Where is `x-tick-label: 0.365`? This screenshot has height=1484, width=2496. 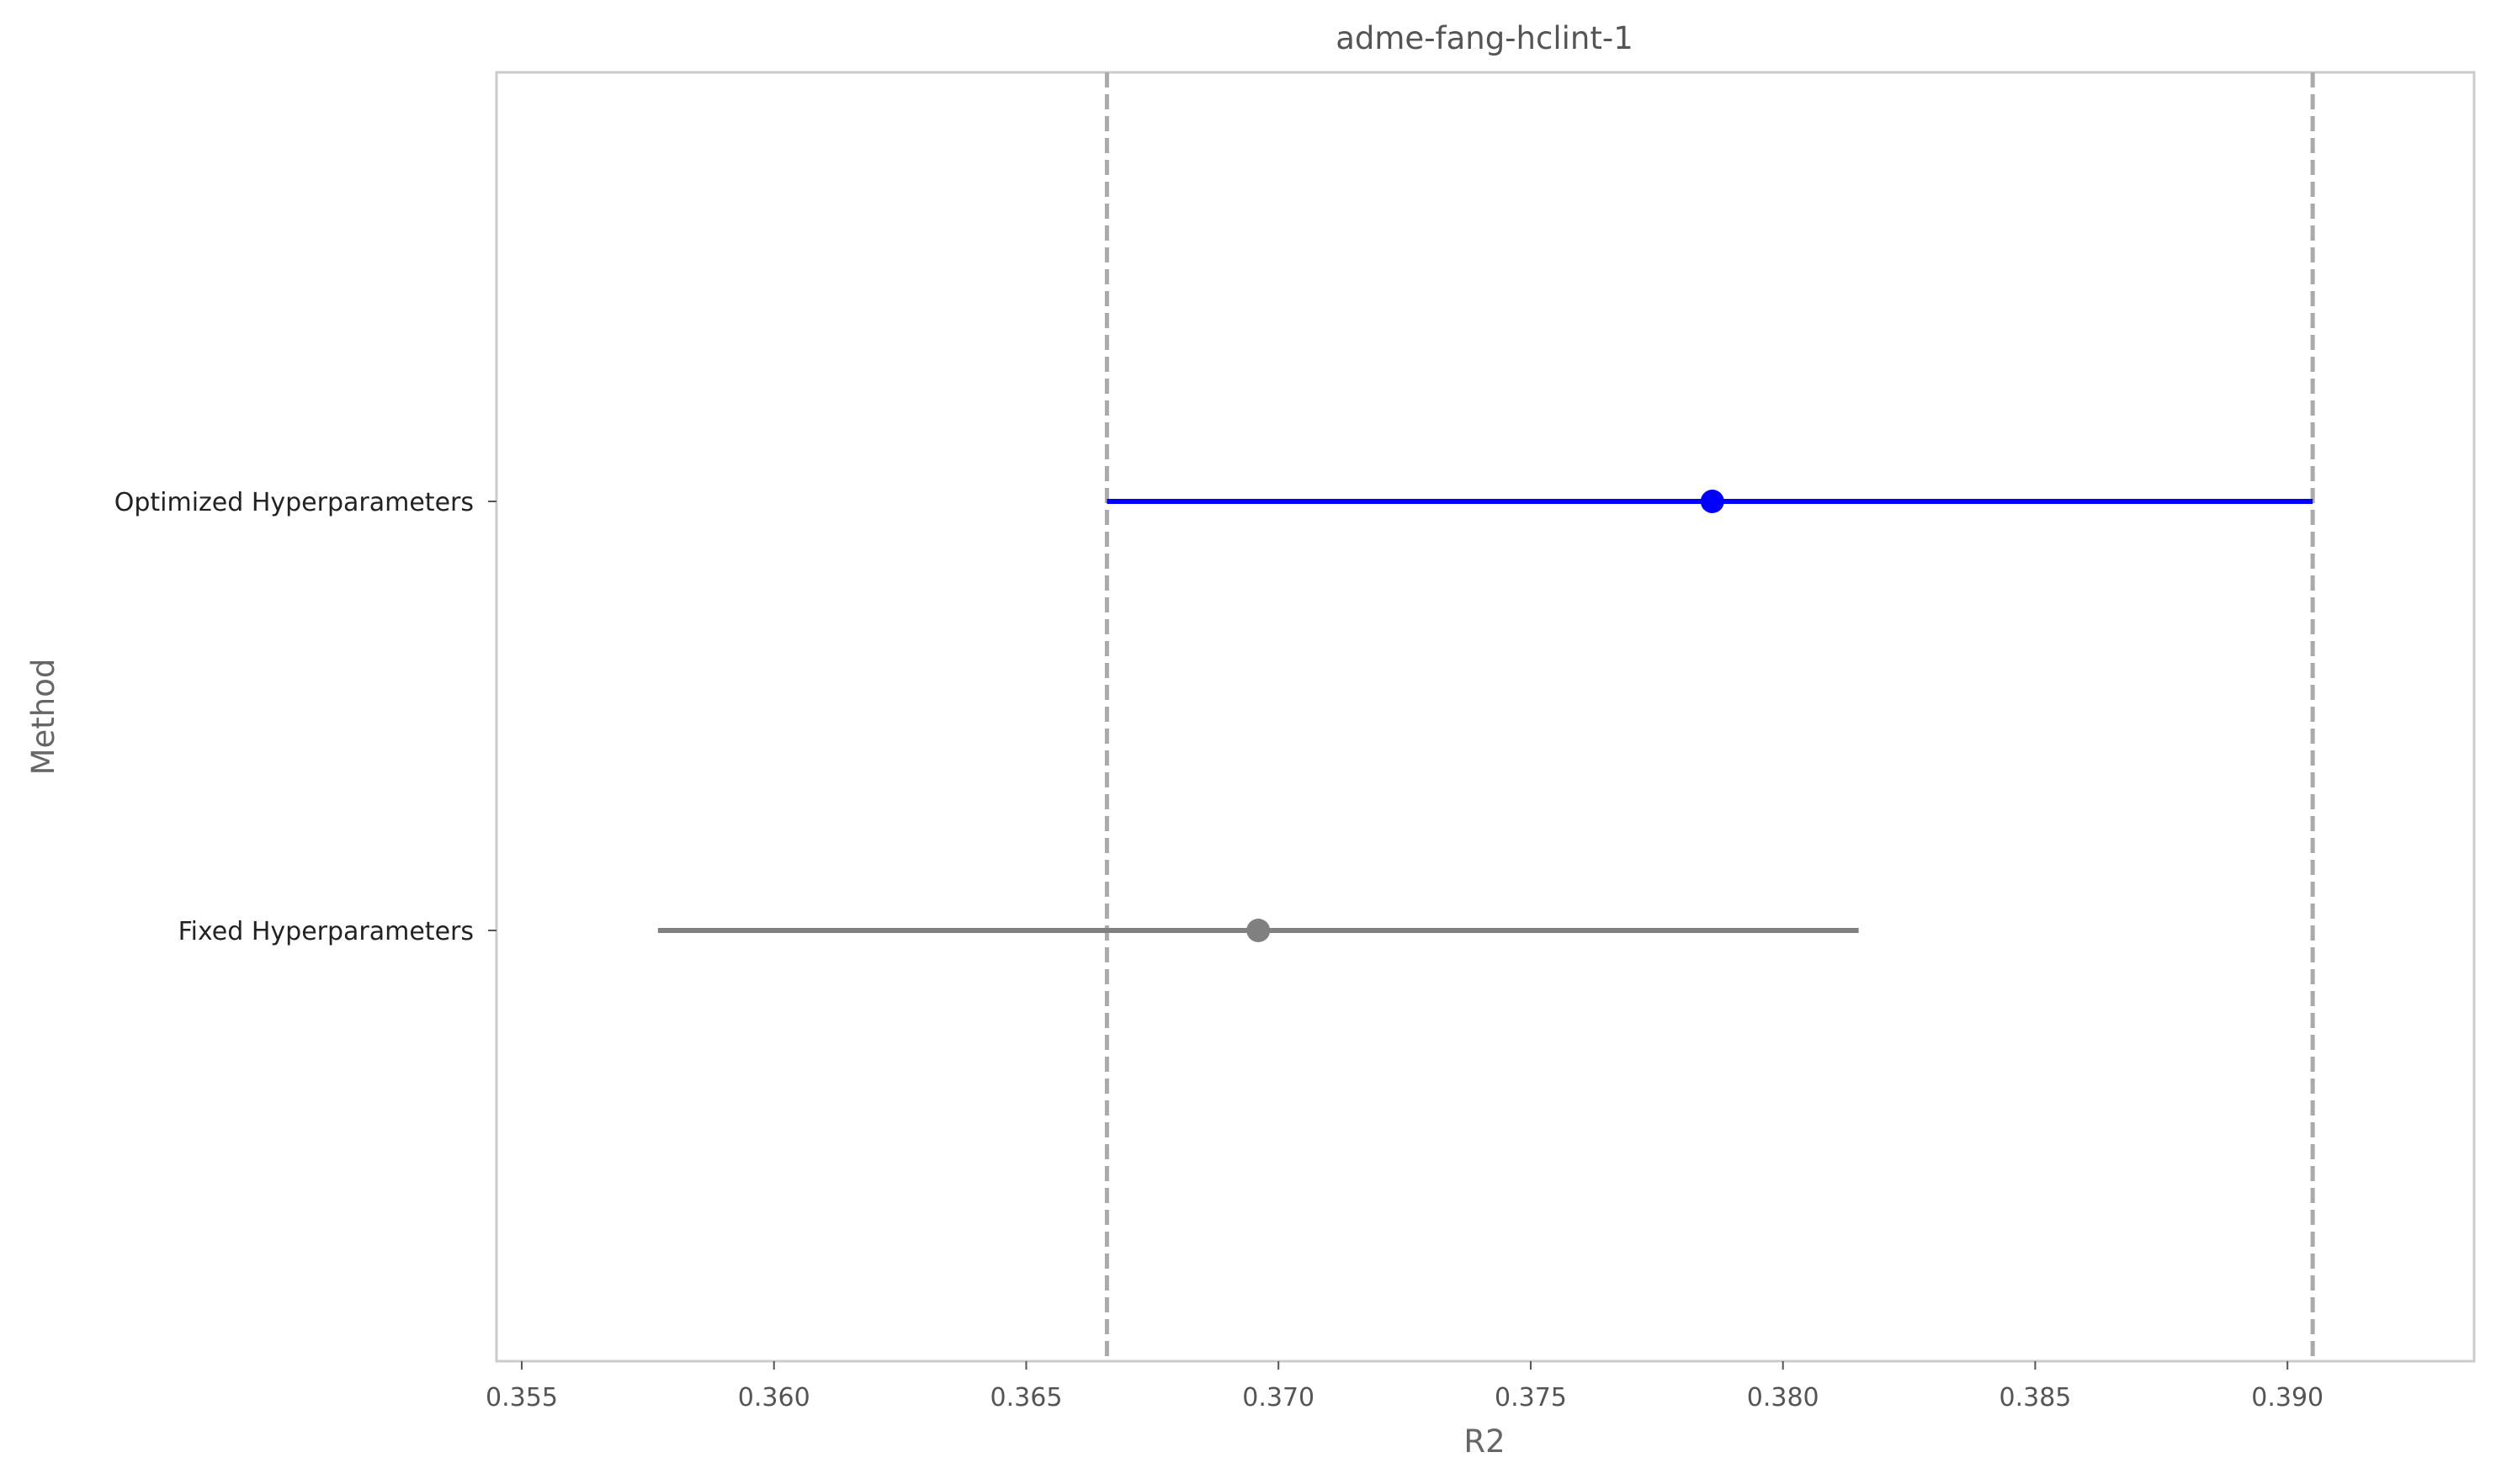 x-tick-label: 0.365 is located at coordinates (1026, 1397).